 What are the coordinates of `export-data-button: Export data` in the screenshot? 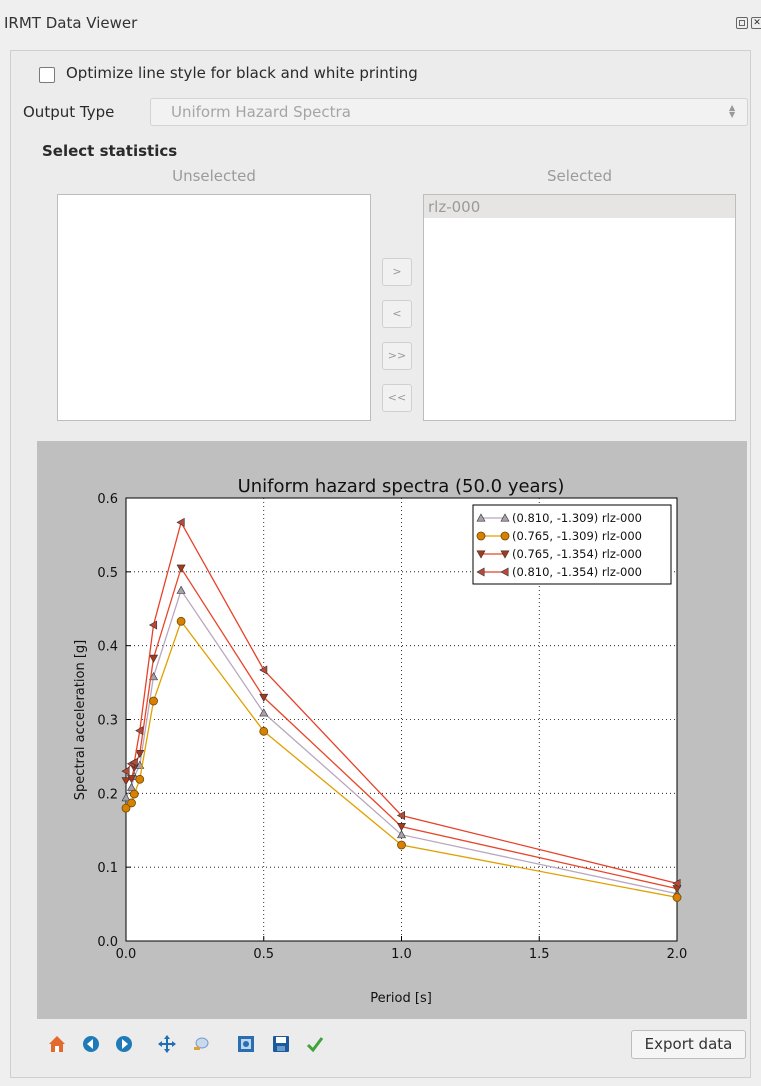 It's located at (688, 1044).